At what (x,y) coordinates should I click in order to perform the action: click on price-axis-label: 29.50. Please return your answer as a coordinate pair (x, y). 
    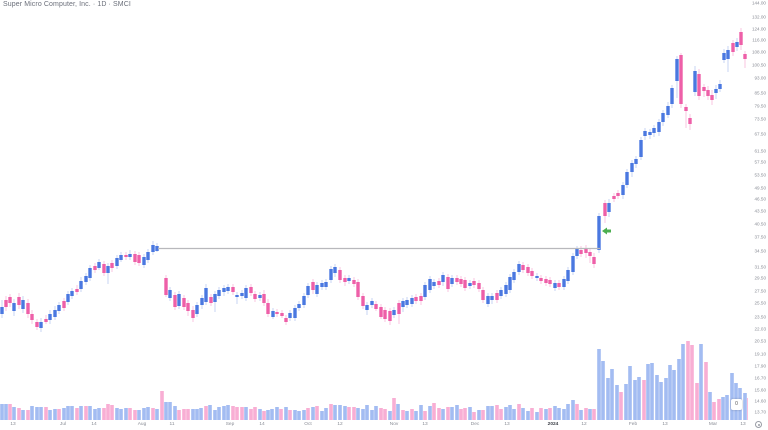
    Looking at the image, I should click on (760, 278).